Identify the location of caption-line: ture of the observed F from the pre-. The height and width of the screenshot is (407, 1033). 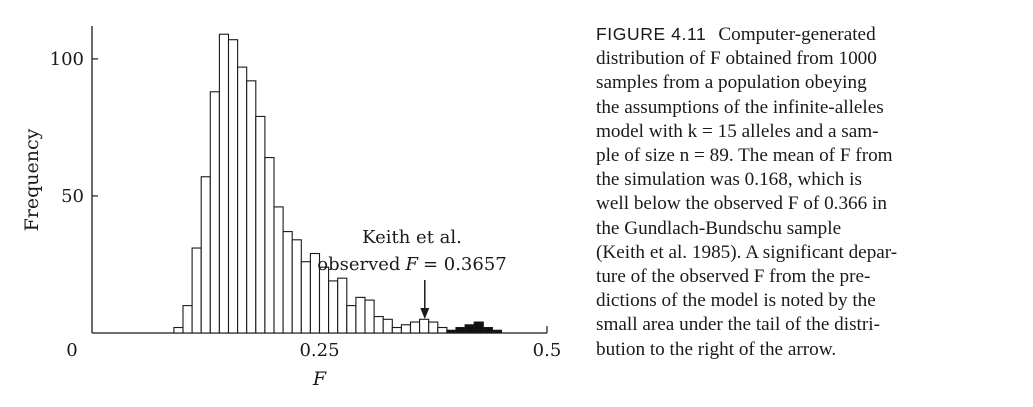
(733, 277).